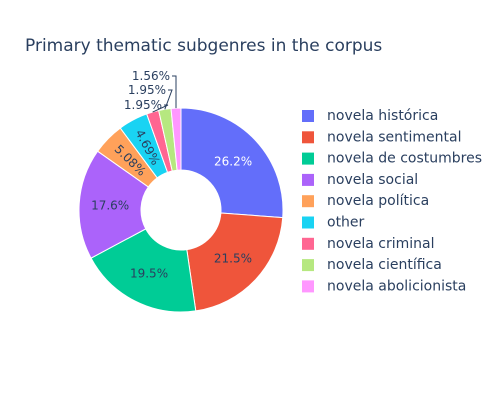 The height and width of the screenshot is (400, 500). I want to click on slice-label-07: 1.95%, so click(143, 105).